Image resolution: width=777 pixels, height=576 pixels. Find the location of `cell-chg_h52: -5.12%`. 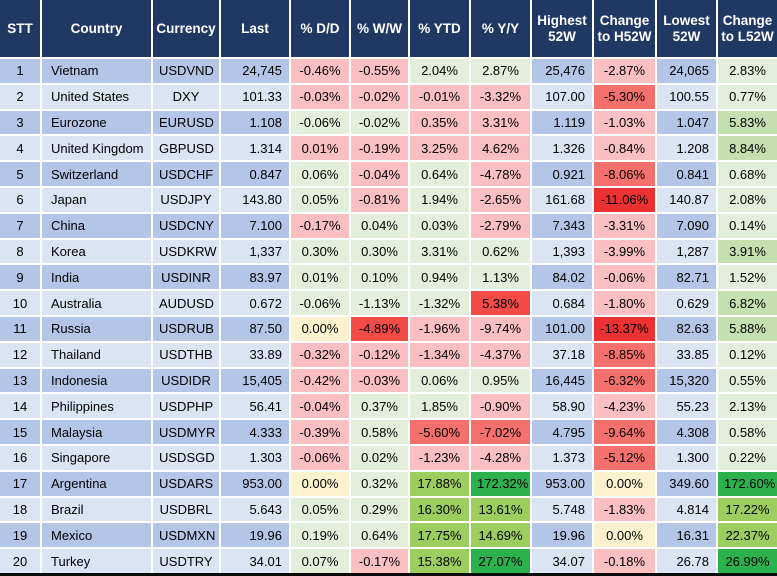

cell-chg_h52: -5.12% is located at coordinates (623, 456).